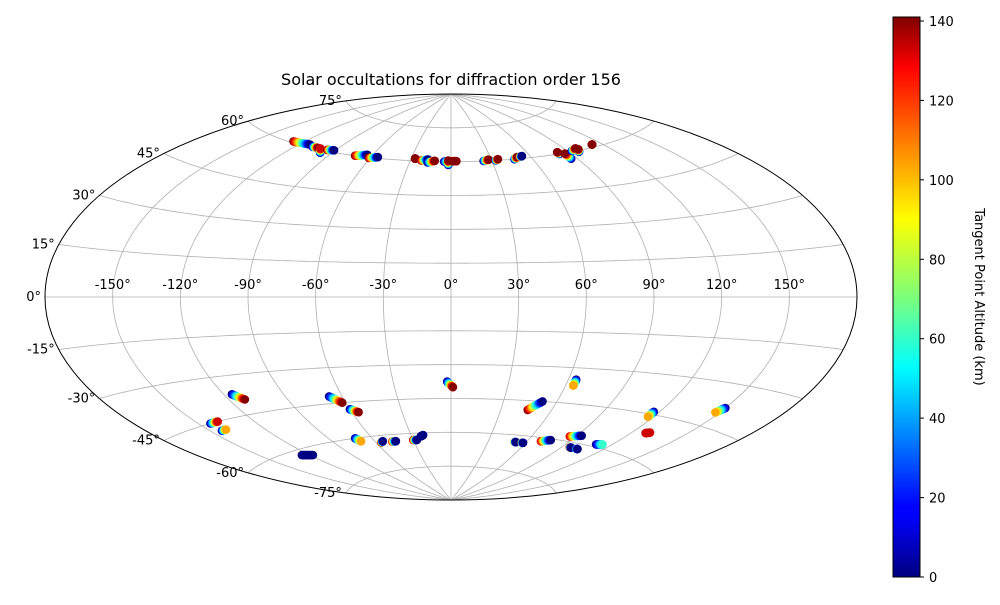 The width and height of the screenshot is (1000, 605). Describe the element at coordinates (789, 285) in the screenshot. I see `longitude-tick-label: 150°` at that location.